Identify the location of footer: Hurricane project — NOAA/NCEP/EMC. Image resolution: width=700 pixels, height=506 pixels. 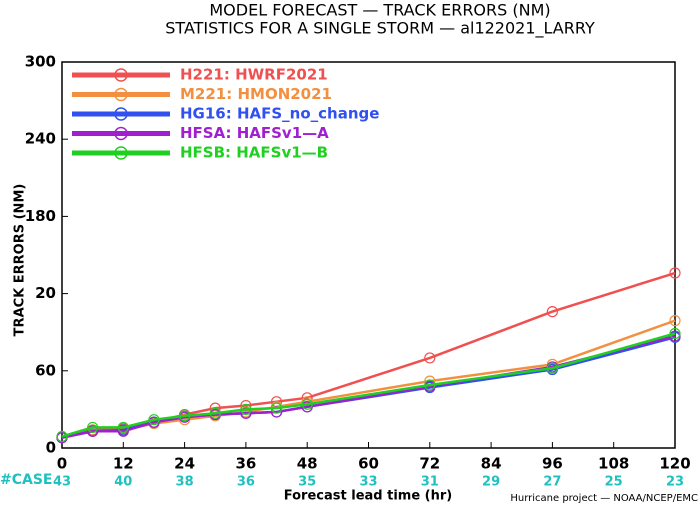
(604, 498).